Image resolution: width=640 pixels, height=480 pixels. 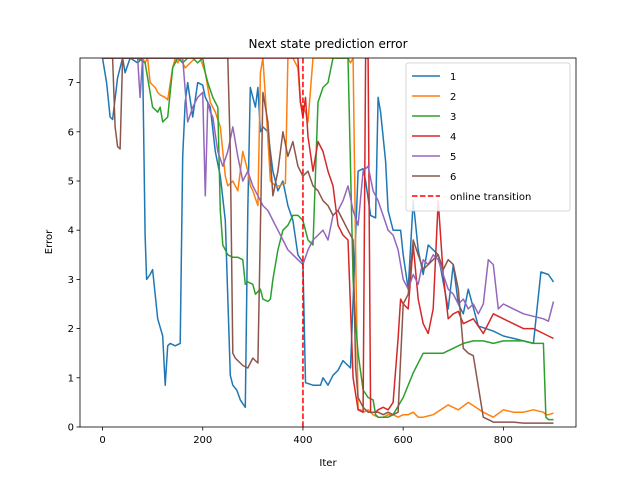 What do you see at coordinates (202, 440) in the screenshot?
I see `x-tick-label: 200` at bounding box center [202, 440].